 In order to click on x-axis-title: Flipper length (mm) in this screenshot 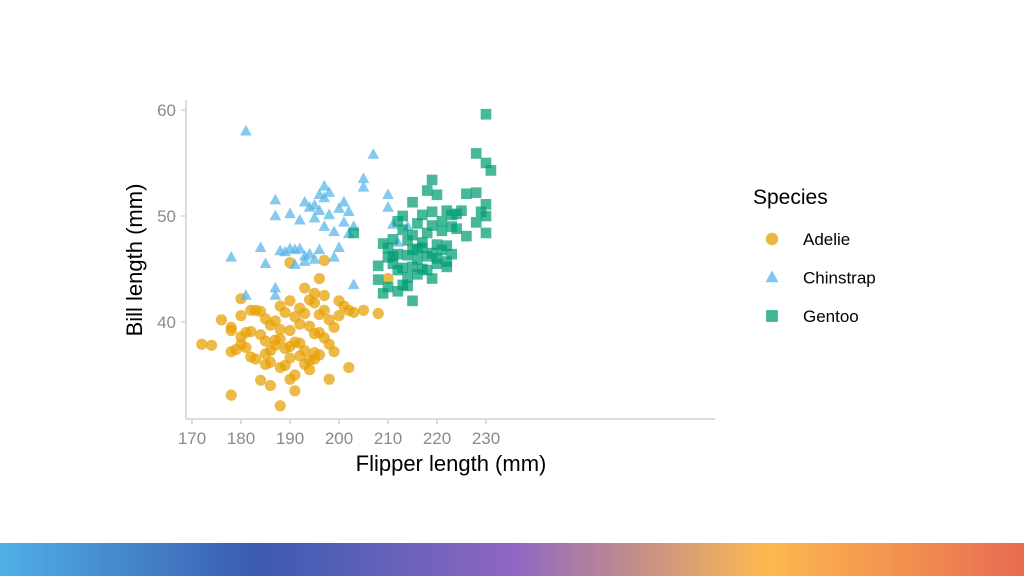, I will do `click(451, 463)`.